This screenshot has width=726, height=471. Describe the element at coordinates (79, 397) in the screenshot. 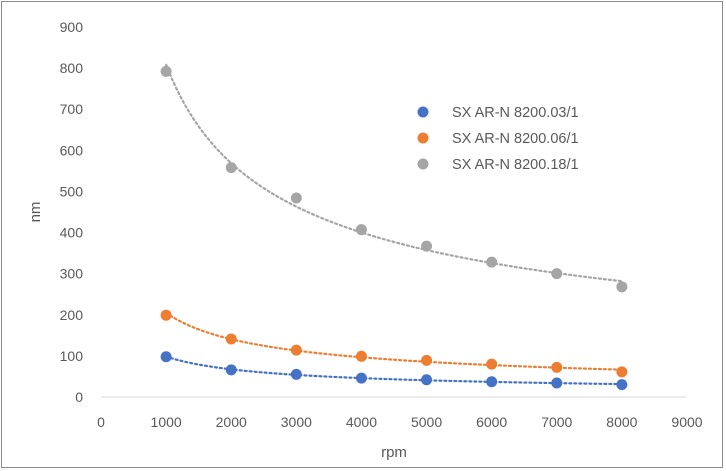

I see `y-tick-label: 0` at that location.